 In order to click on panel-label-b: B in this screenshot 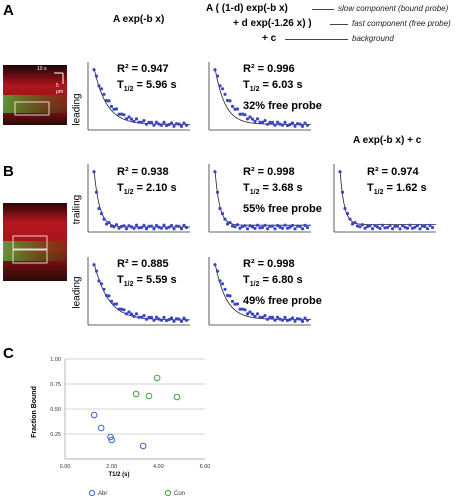, I will do `click(8, 171)`.